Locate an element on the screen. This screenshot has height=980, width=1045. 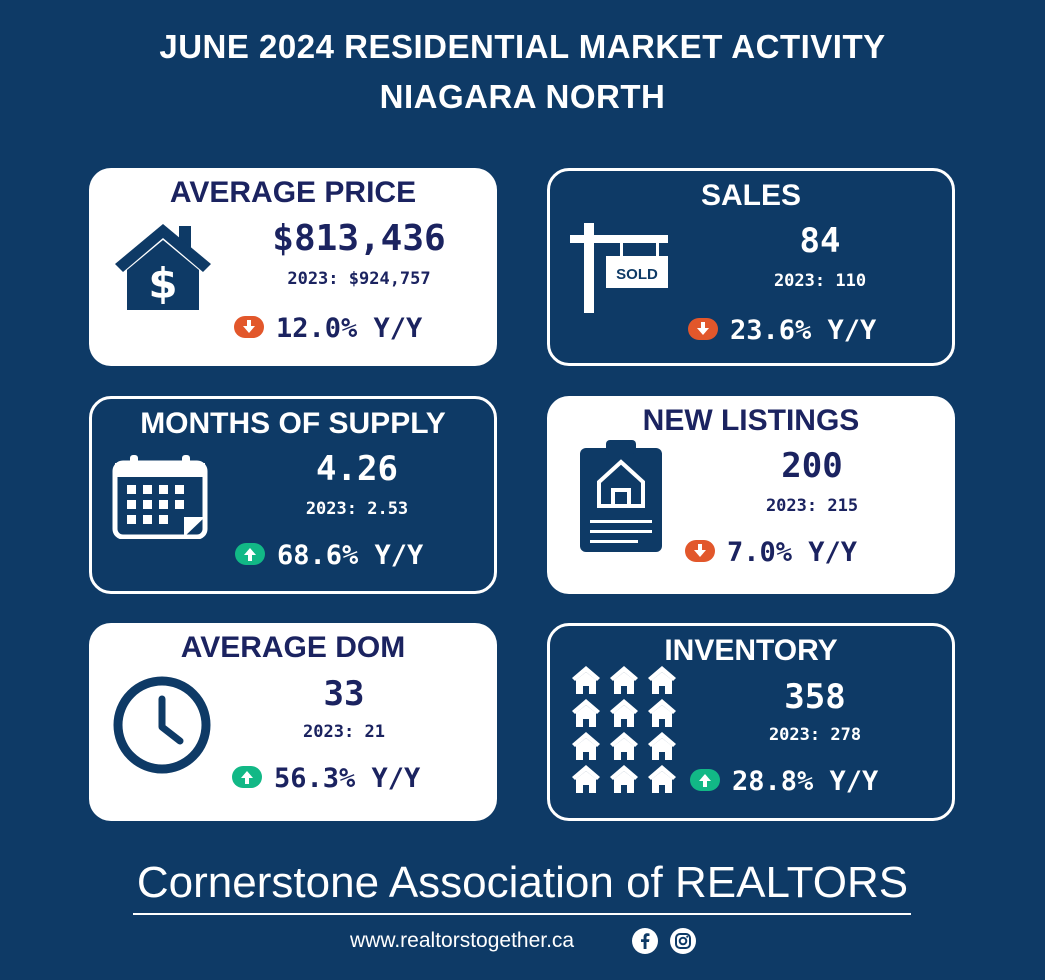
footer-divider is located at coordinates (522, 914).